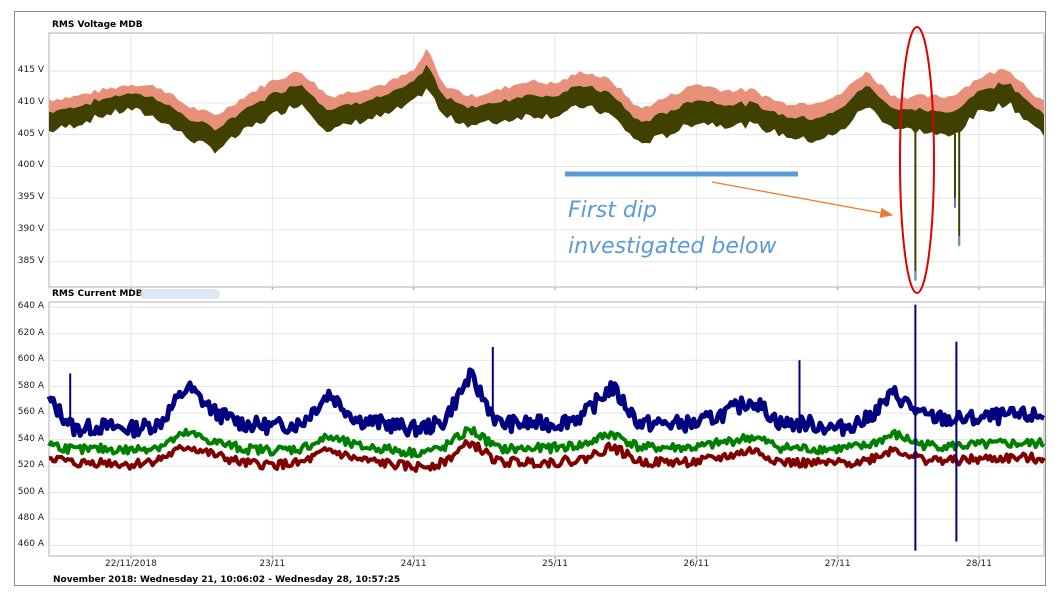  What do you see at coordinates (30, 260) in the screenshot?
I see `y-tick-label: 385 V` at bounding box center [30, 260].